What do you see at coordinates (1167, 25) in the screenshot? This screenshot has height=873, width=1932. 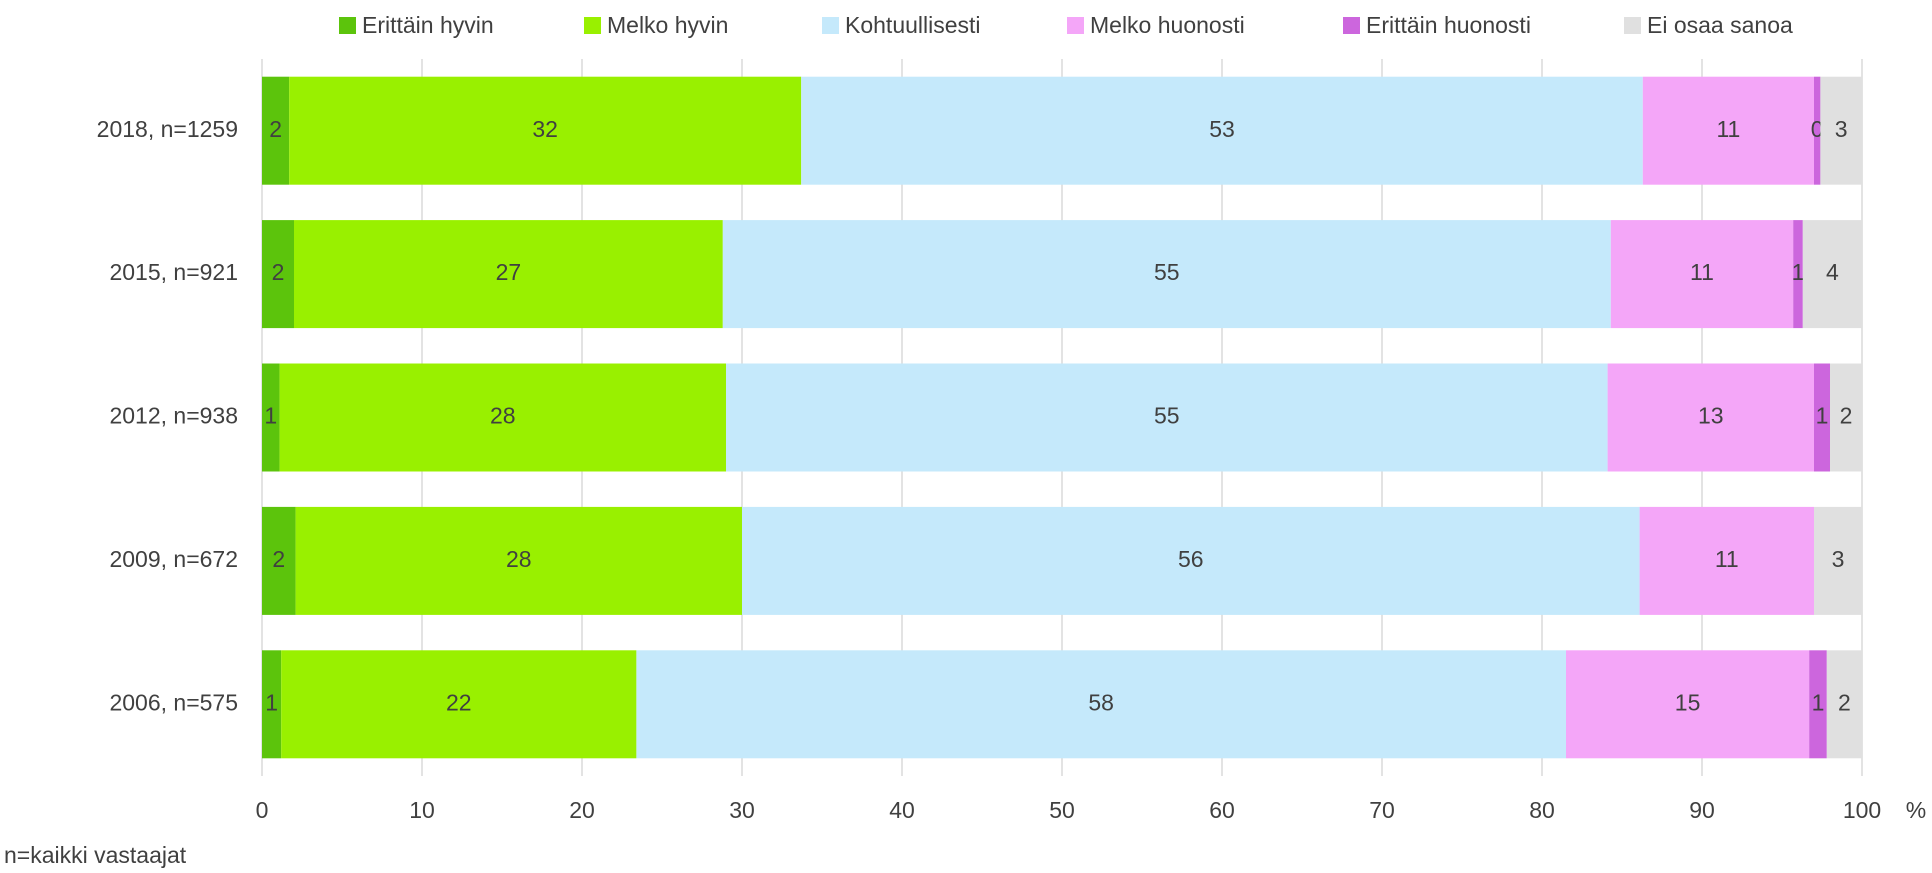 I see `legend-label: Melko huonosti` at bounding box center [1167, 25].